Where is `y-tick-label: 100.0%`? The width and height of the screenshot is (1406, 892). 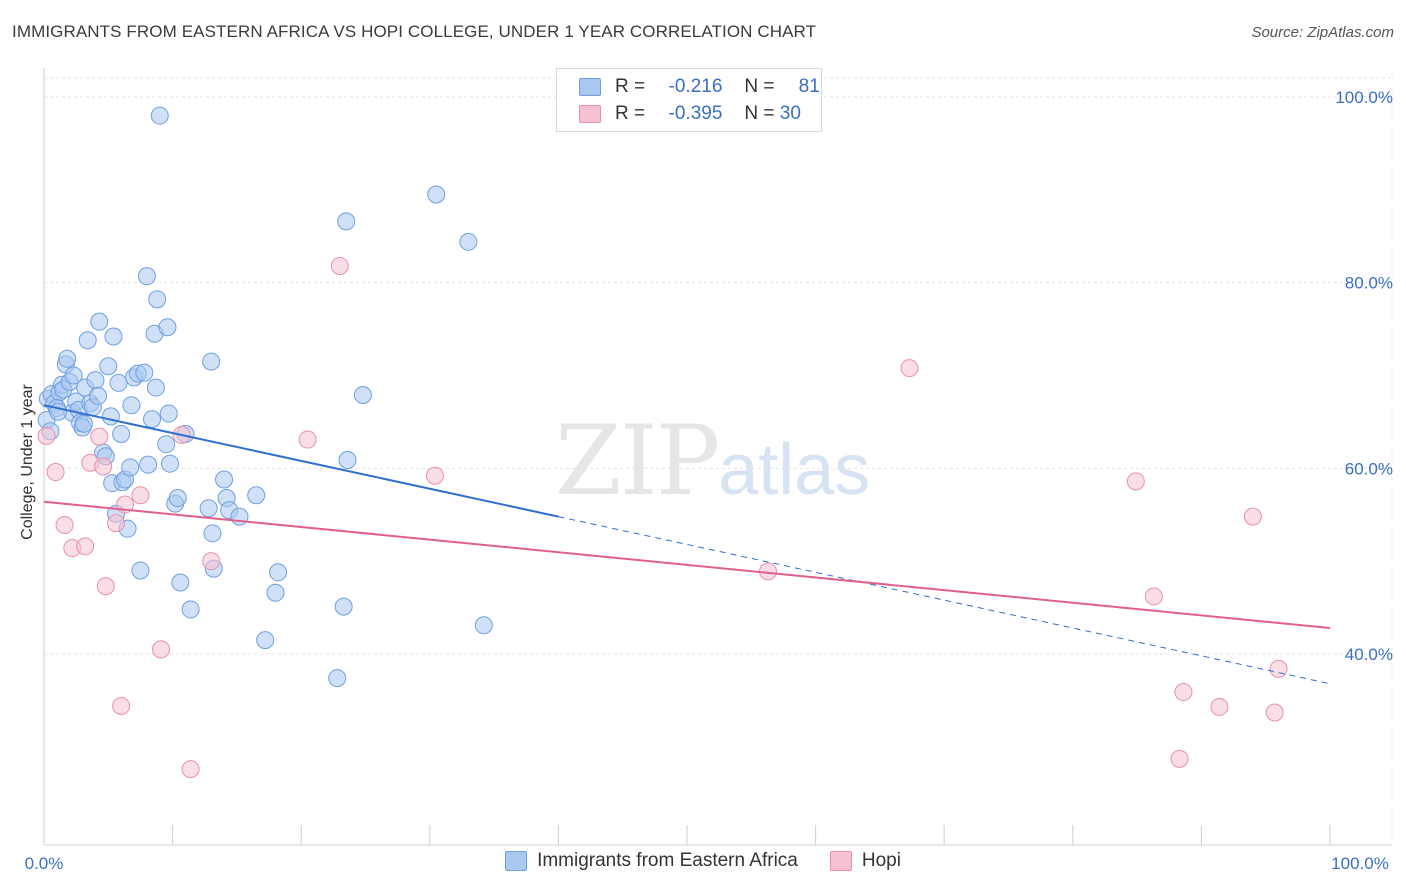 y-tick-label: 100.0% is located at coordinates (1364, 97).